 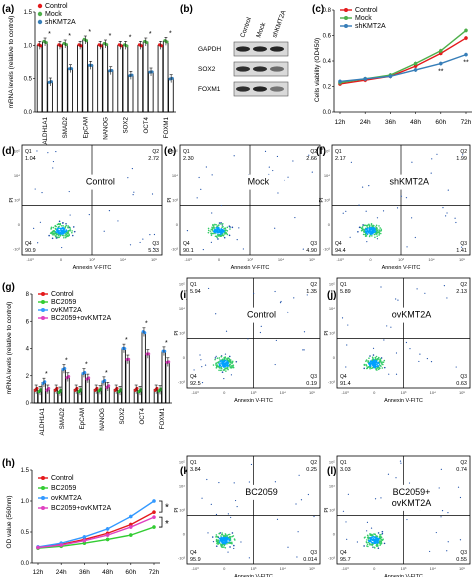 I want to click on flow-y-tick-label: 0, so click(x=334, y=534).